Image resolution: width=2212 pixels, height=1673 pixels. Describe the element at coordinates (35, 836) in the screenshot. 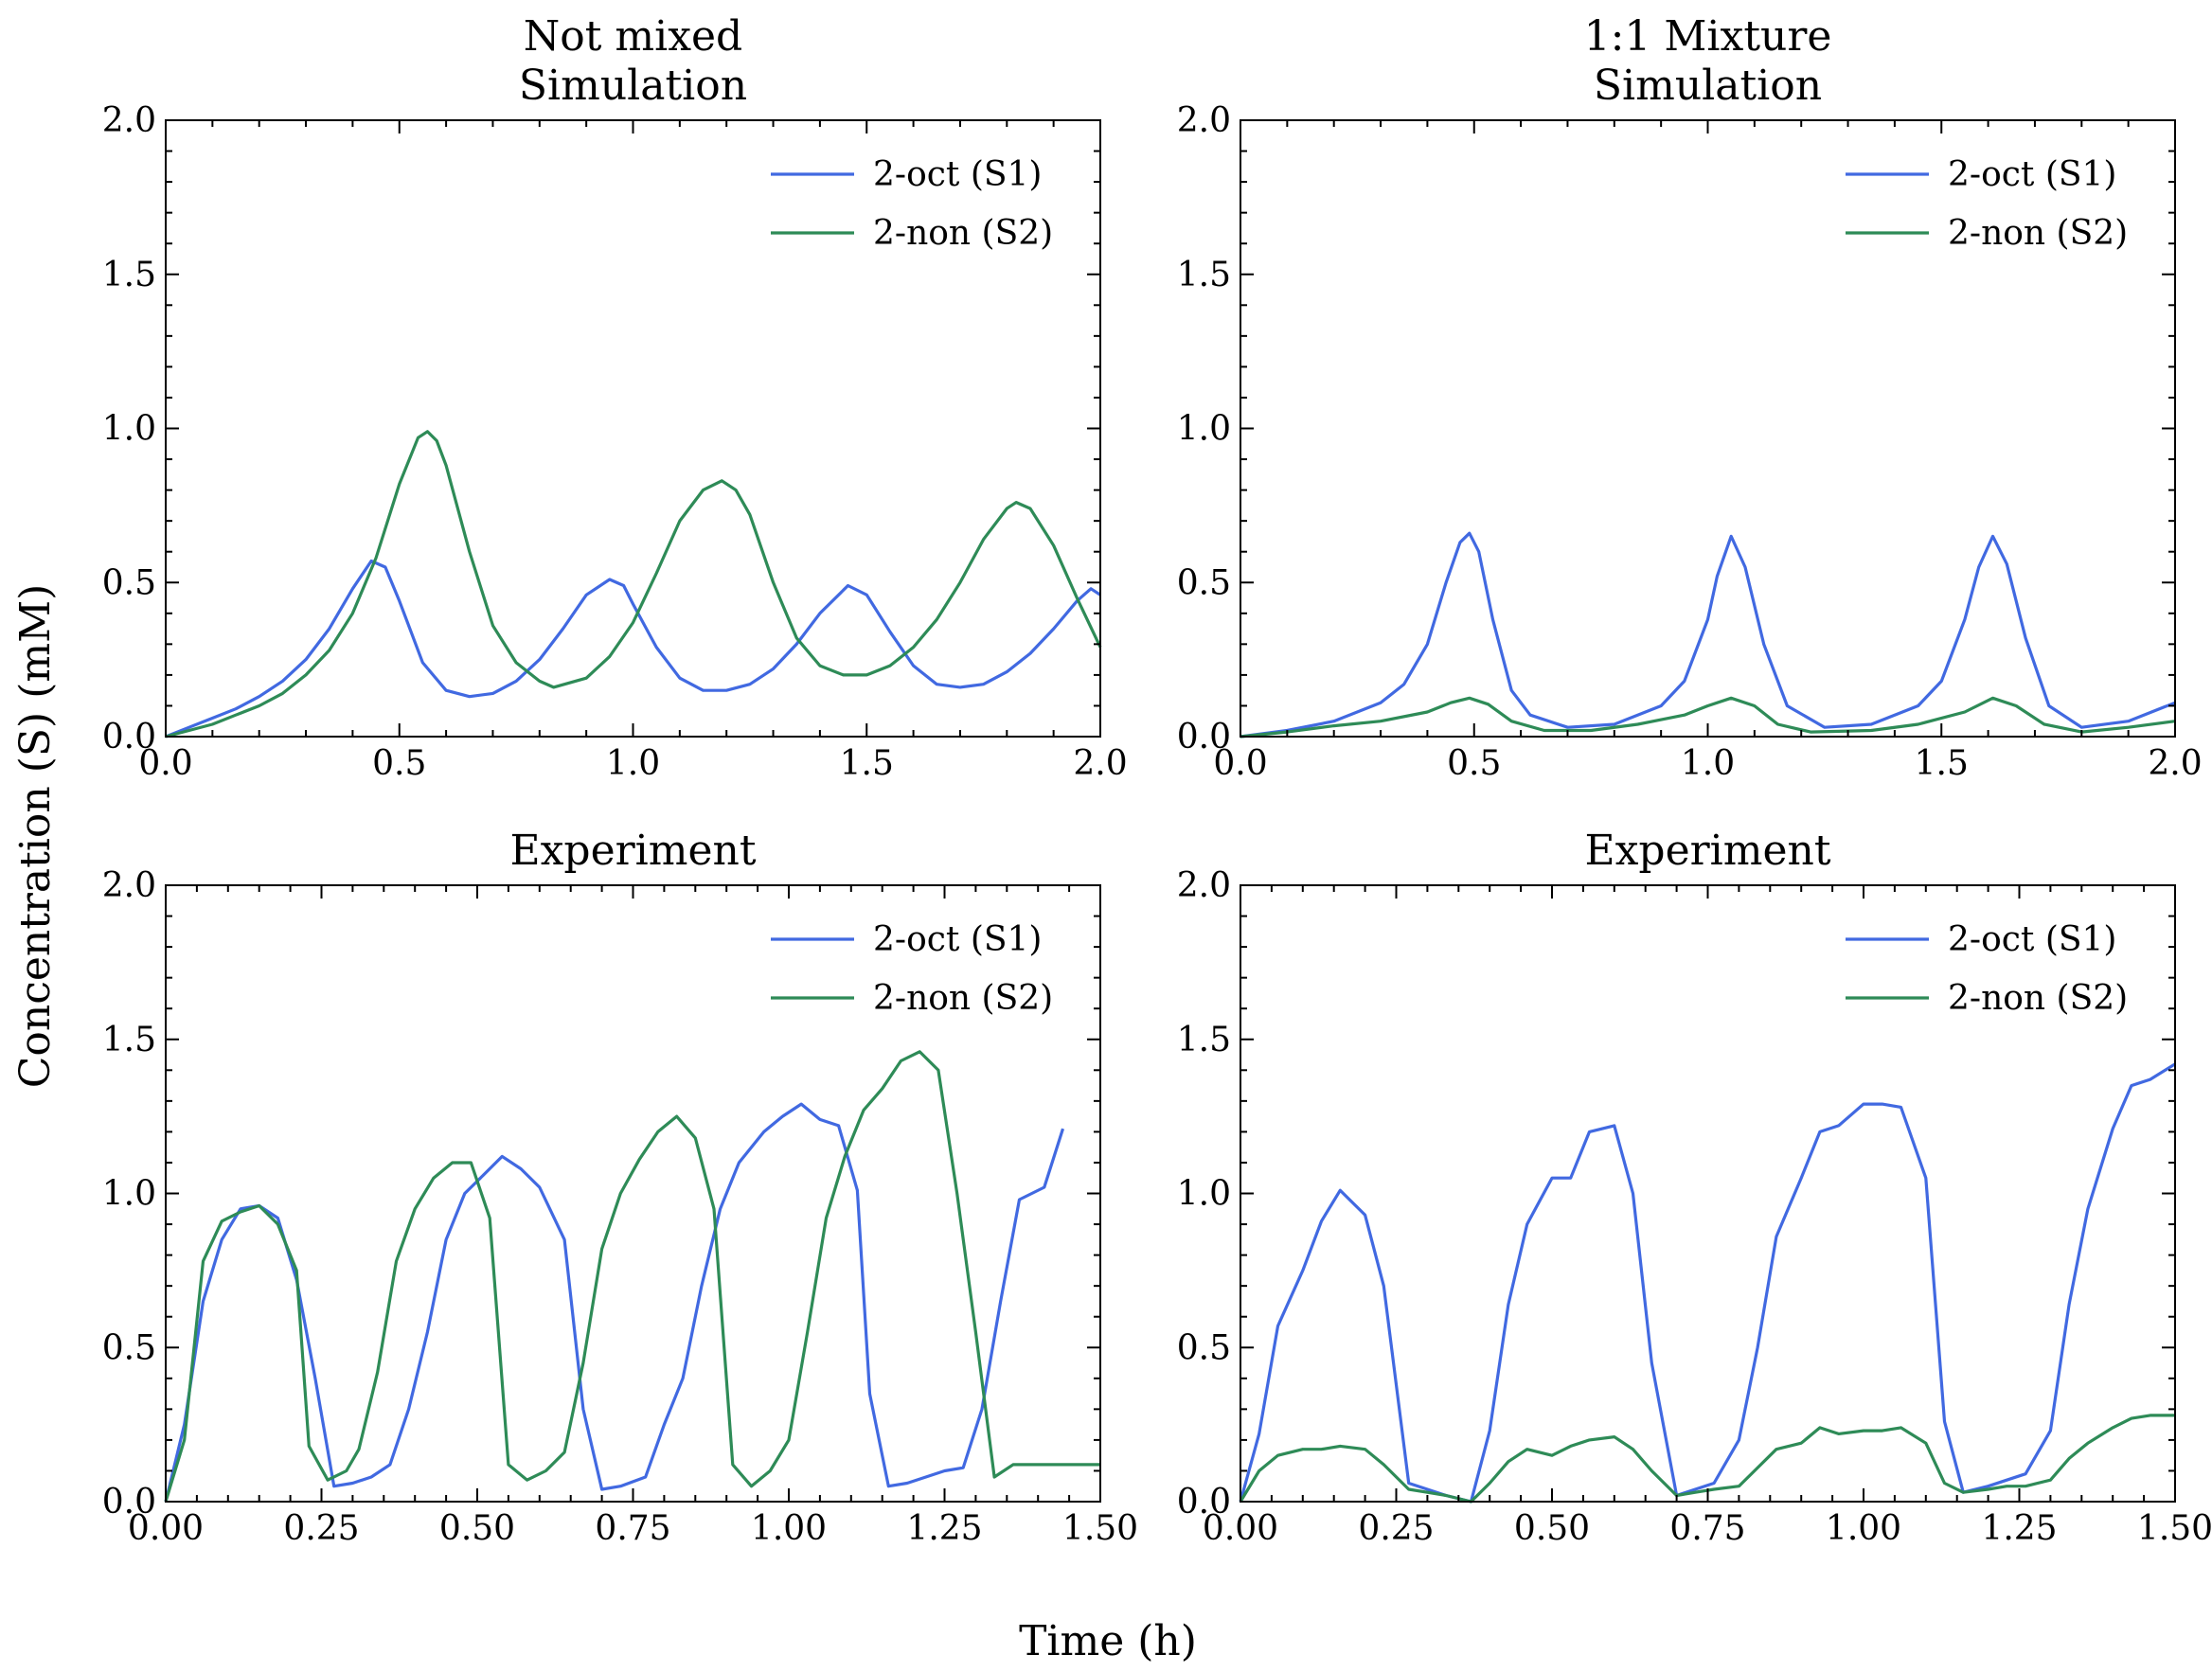

I see `y-axis-label: Concentration (S) (mM)` at that location.